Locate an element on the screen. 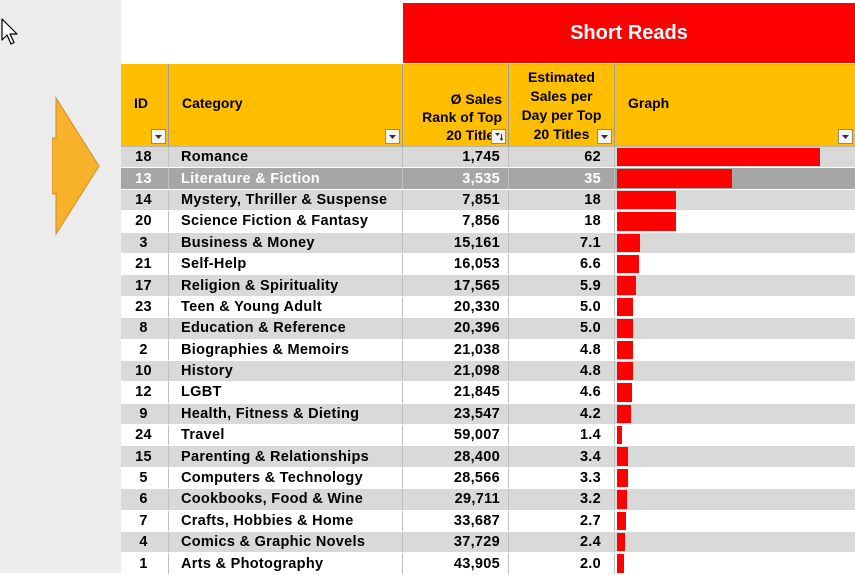 Image resolution: width=855 pixels, height=575 pixels. cell-sales-rank: 28,400 is located at coordinates (456, 456).